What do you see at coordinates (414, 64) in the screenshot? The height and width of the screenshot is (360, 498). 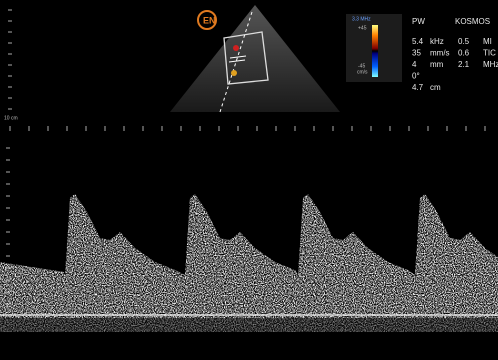 I see `parameter: 4` at bounding box center [414, 64].